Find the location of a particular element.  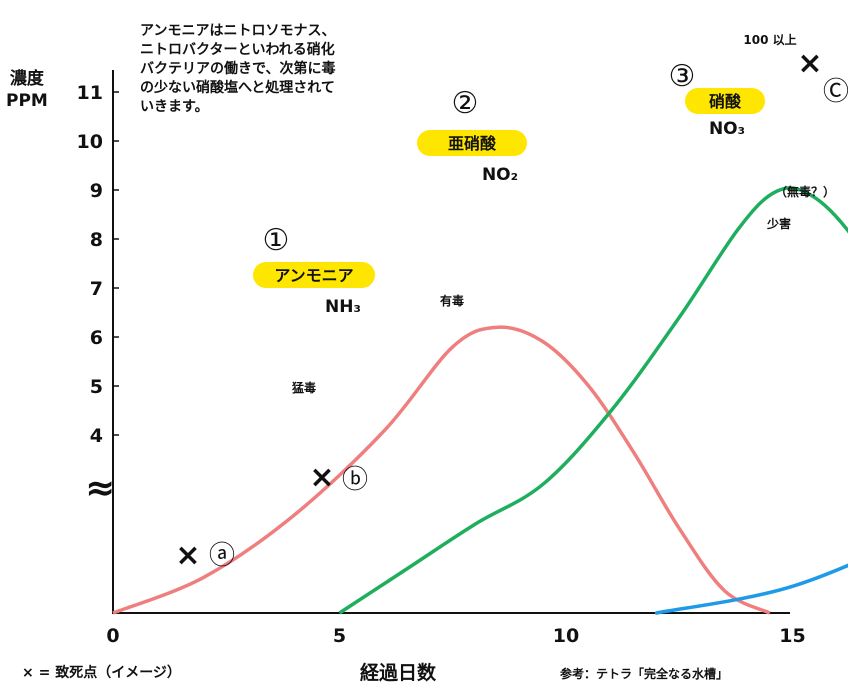

nitrate-toxicity: 少害 is located at coordinates (778, 223).